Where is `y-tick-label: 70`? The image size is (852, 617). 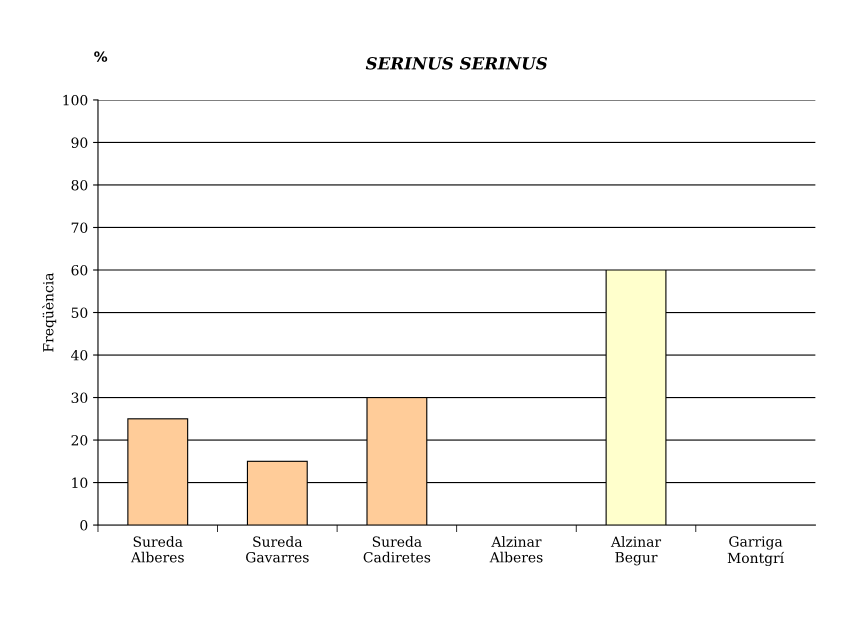 y-tick-label: 70 is located at coordinates (80, 227).